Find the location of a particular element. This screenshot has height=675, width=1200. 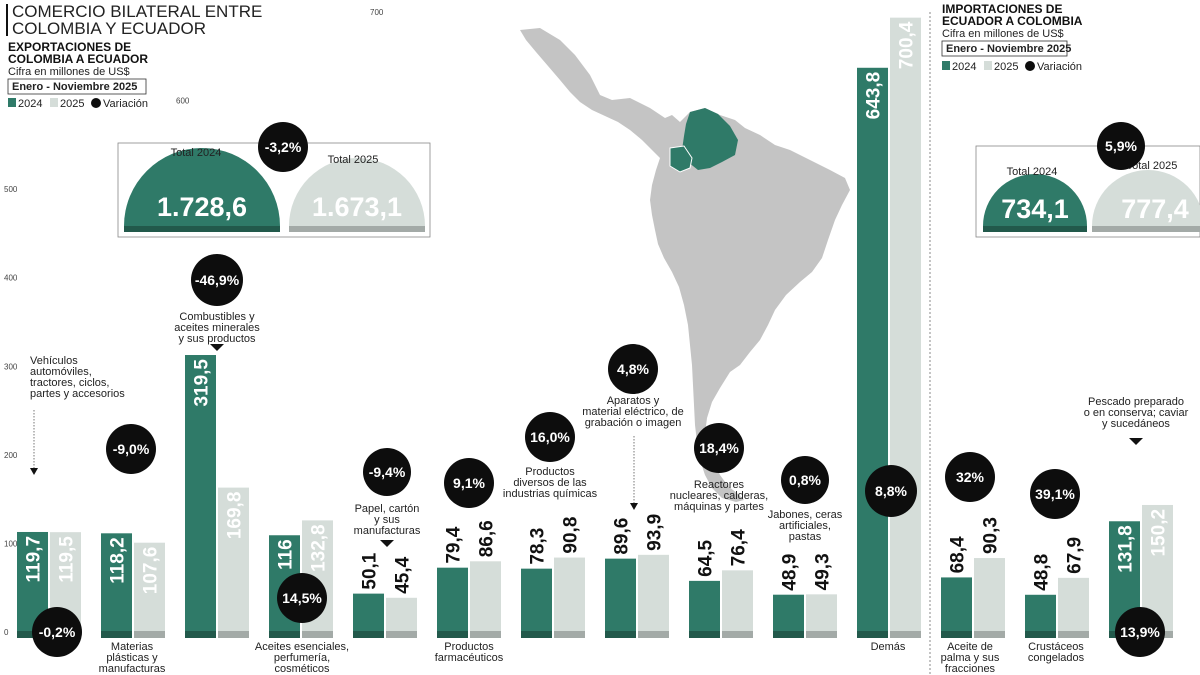

right-total-variation-badge is located at coordinates (1121, 146).